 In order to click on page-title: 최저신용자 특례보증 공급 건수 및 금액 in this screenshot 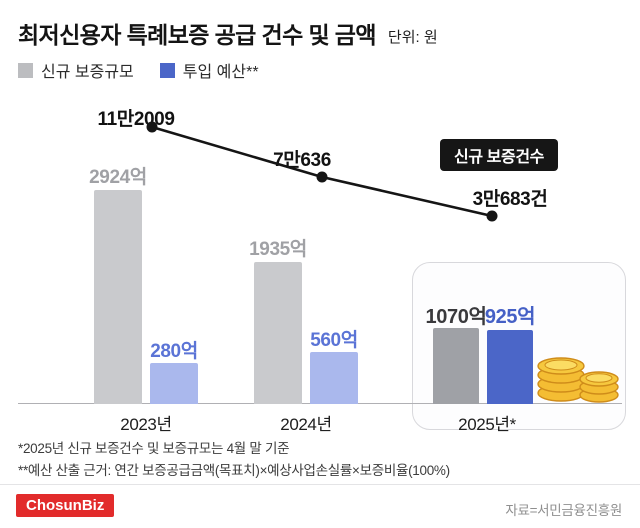, I will do `click(197, 35)`.